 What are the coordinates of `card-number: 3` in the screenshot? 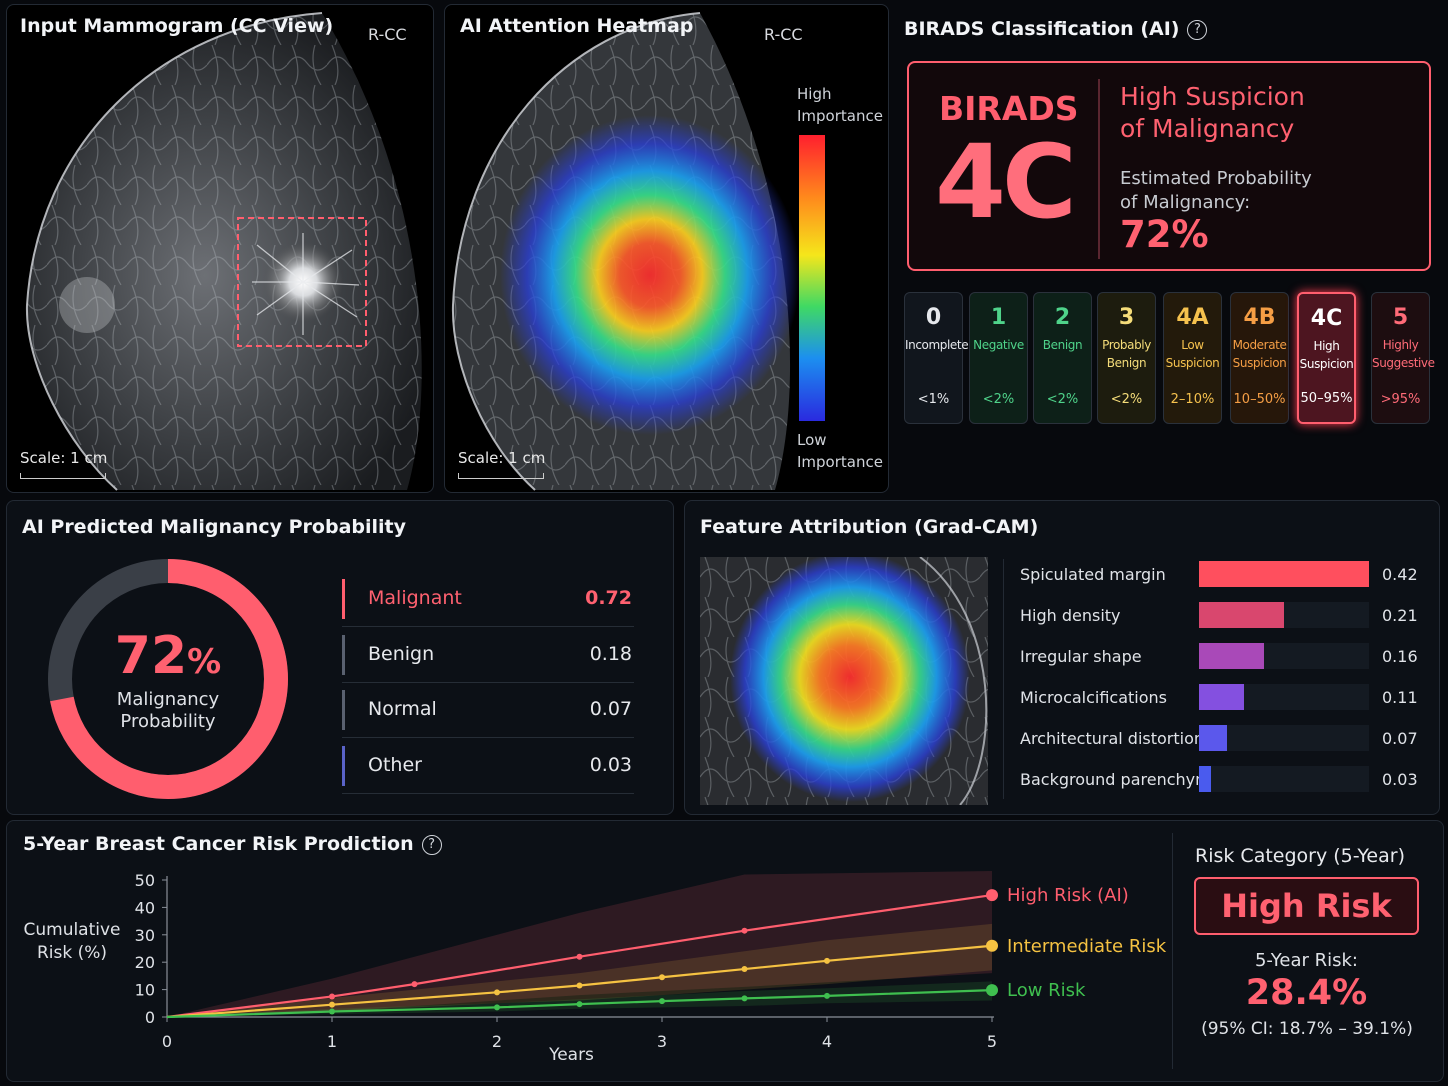 It's located at (1126, 317).